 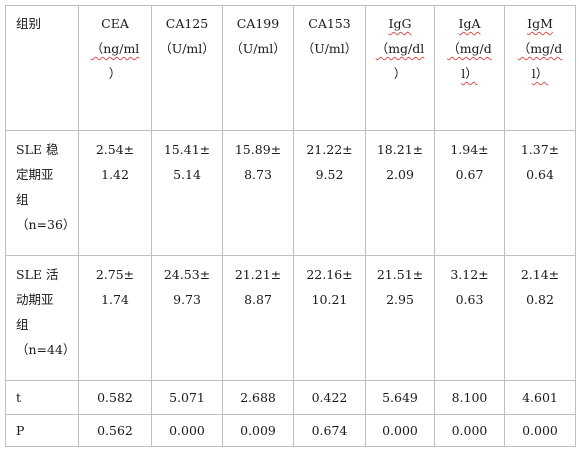 What do you see at coordinates (400, 274) in the screenshot?
I see `cell-text: 21.51±` at bounding box center [400, 274].